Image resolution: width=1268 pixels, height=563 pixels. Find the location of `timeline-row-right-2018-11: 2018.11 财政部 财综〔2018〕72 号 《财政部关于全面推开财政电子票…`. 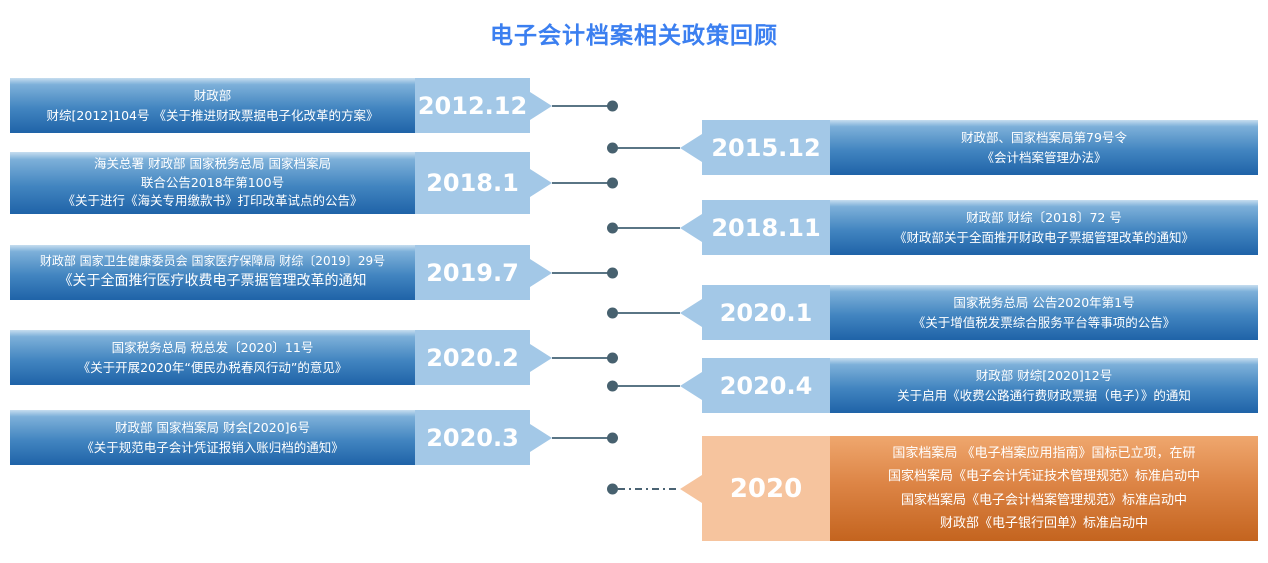

timeline-row-right-2018-11: 2018.11 财政部 财综〔2018〕72 号 《财政部关于全面推开财政电子票… is located at coordinates (634, 227).